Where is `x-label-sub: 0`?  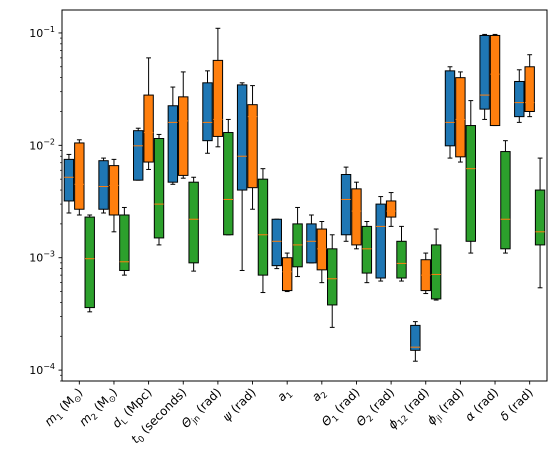
x-label-sub: 0 is located at coordinates (142, 439).